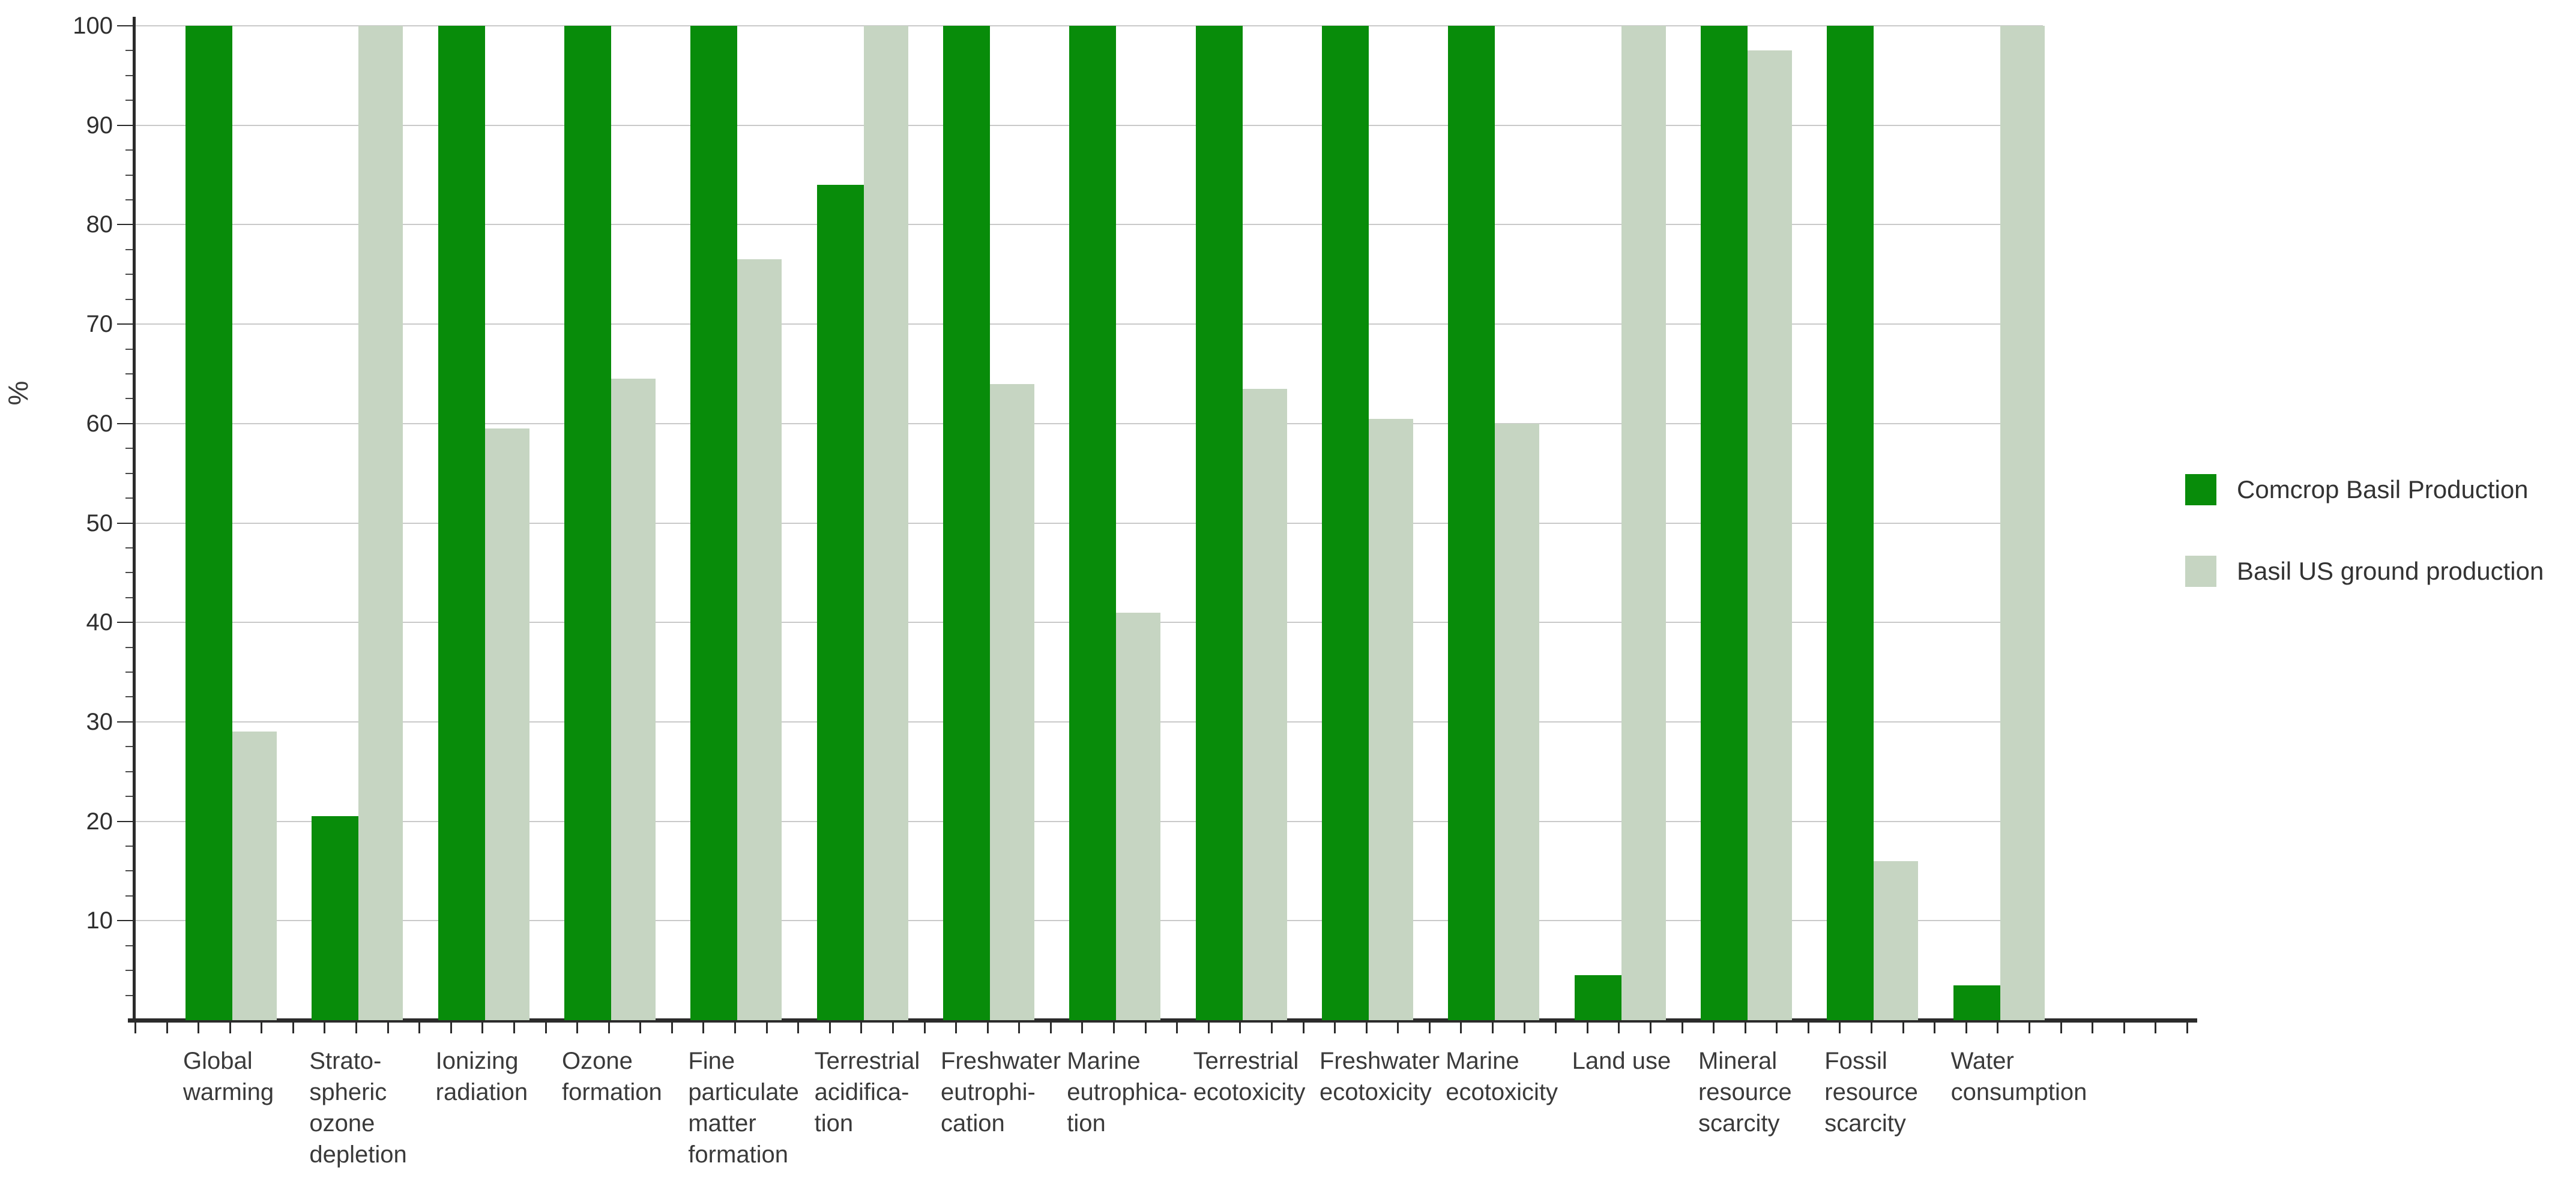 The image size is (2576, 1181). I want to click on x-axis-category-label: Marine ecotoxicity, so click(1502, 1076).